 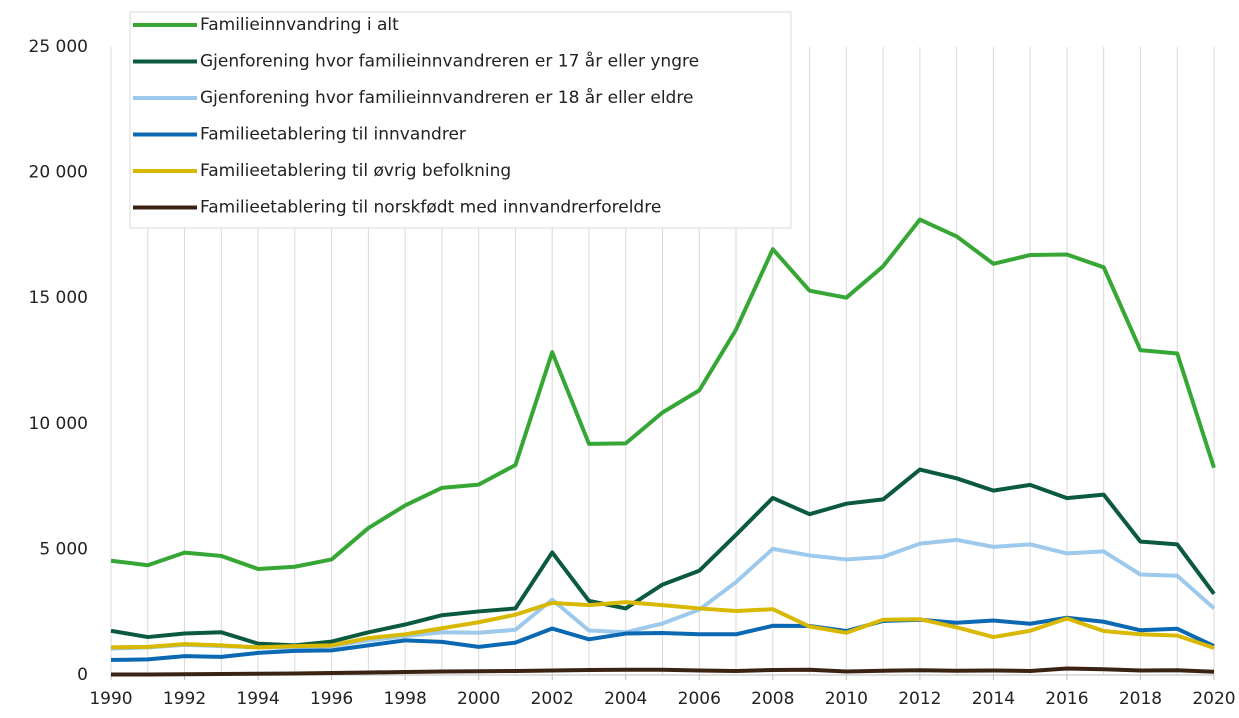 I want to click on x-tick-label: 2010, so click(x=846, y=699).